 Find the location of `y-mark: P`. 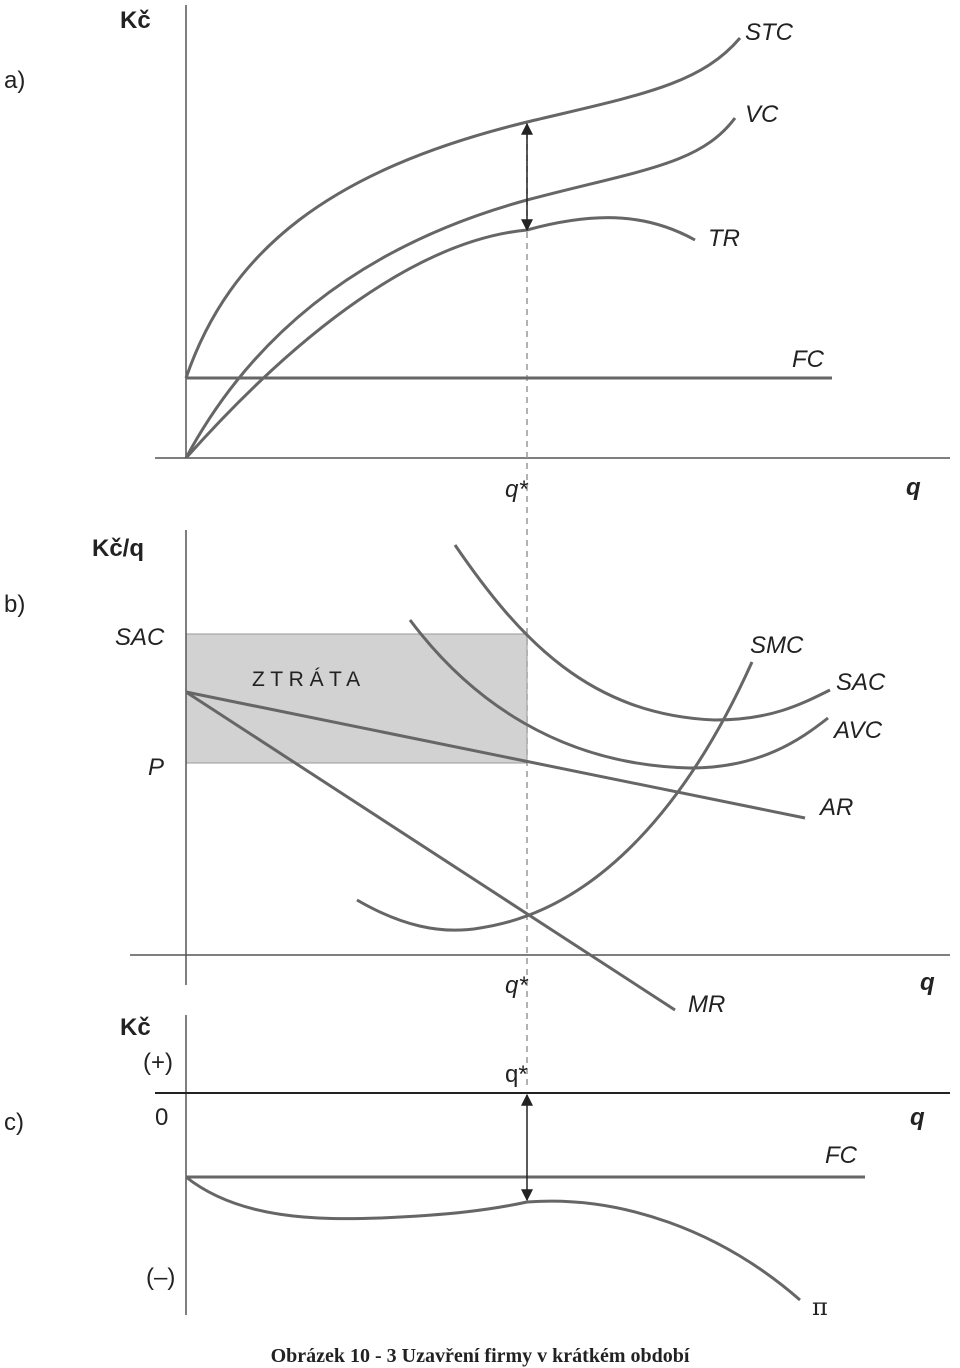

y-mark: P is located at coordinates (156, 767).